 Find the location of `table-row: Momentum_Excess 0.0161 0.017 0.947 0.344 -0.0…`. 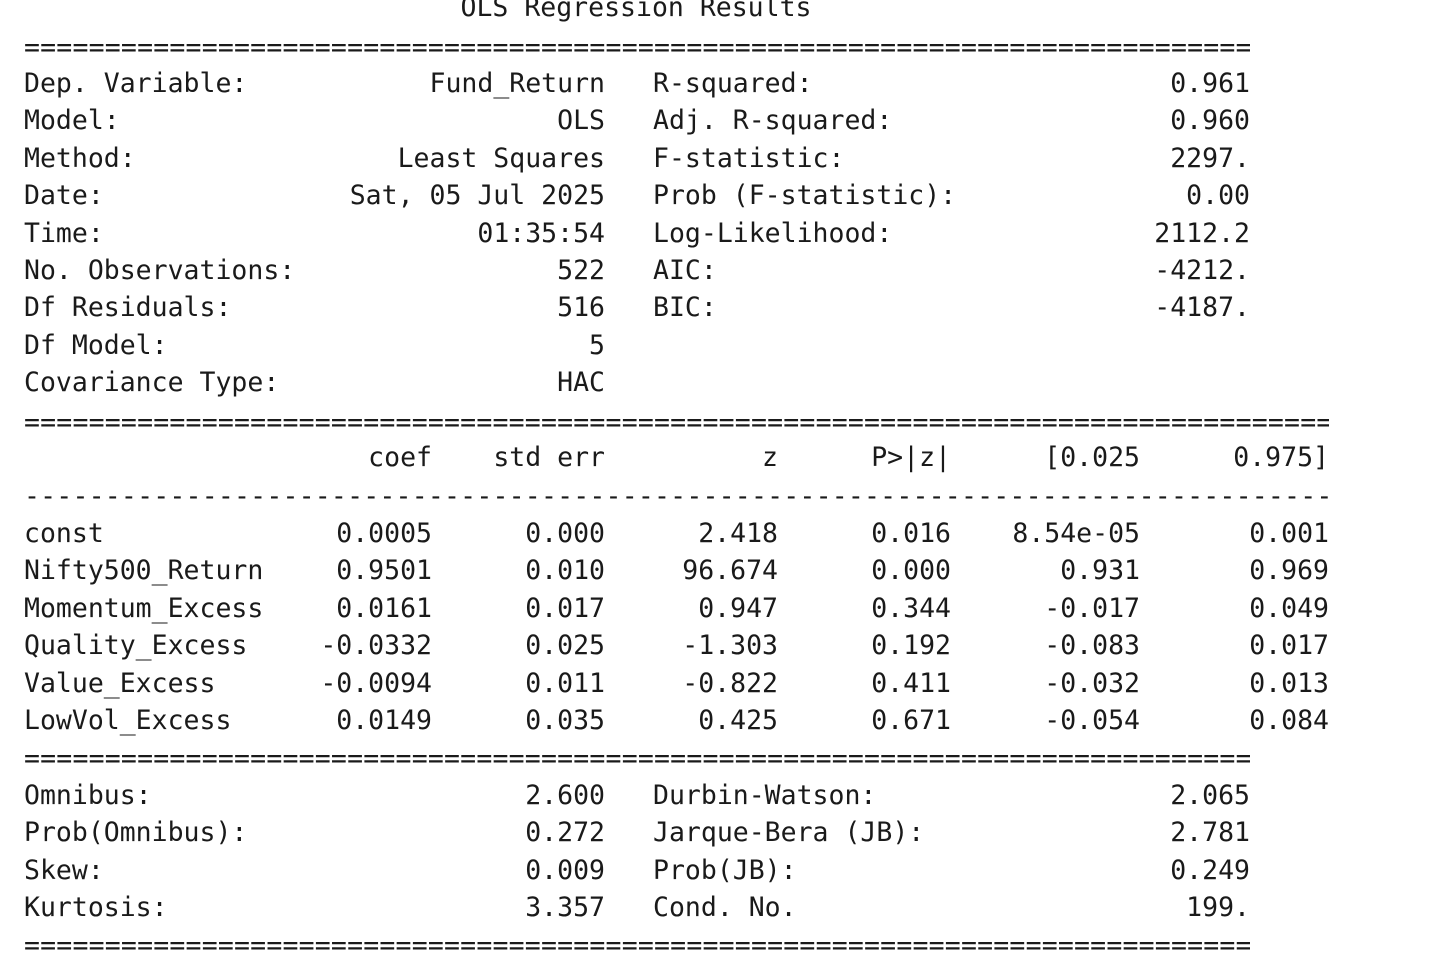

table-row: Momentum_Excess 0.0161 0.017 0.947 0.344 -0.0… is located at coordinates (728, 609).